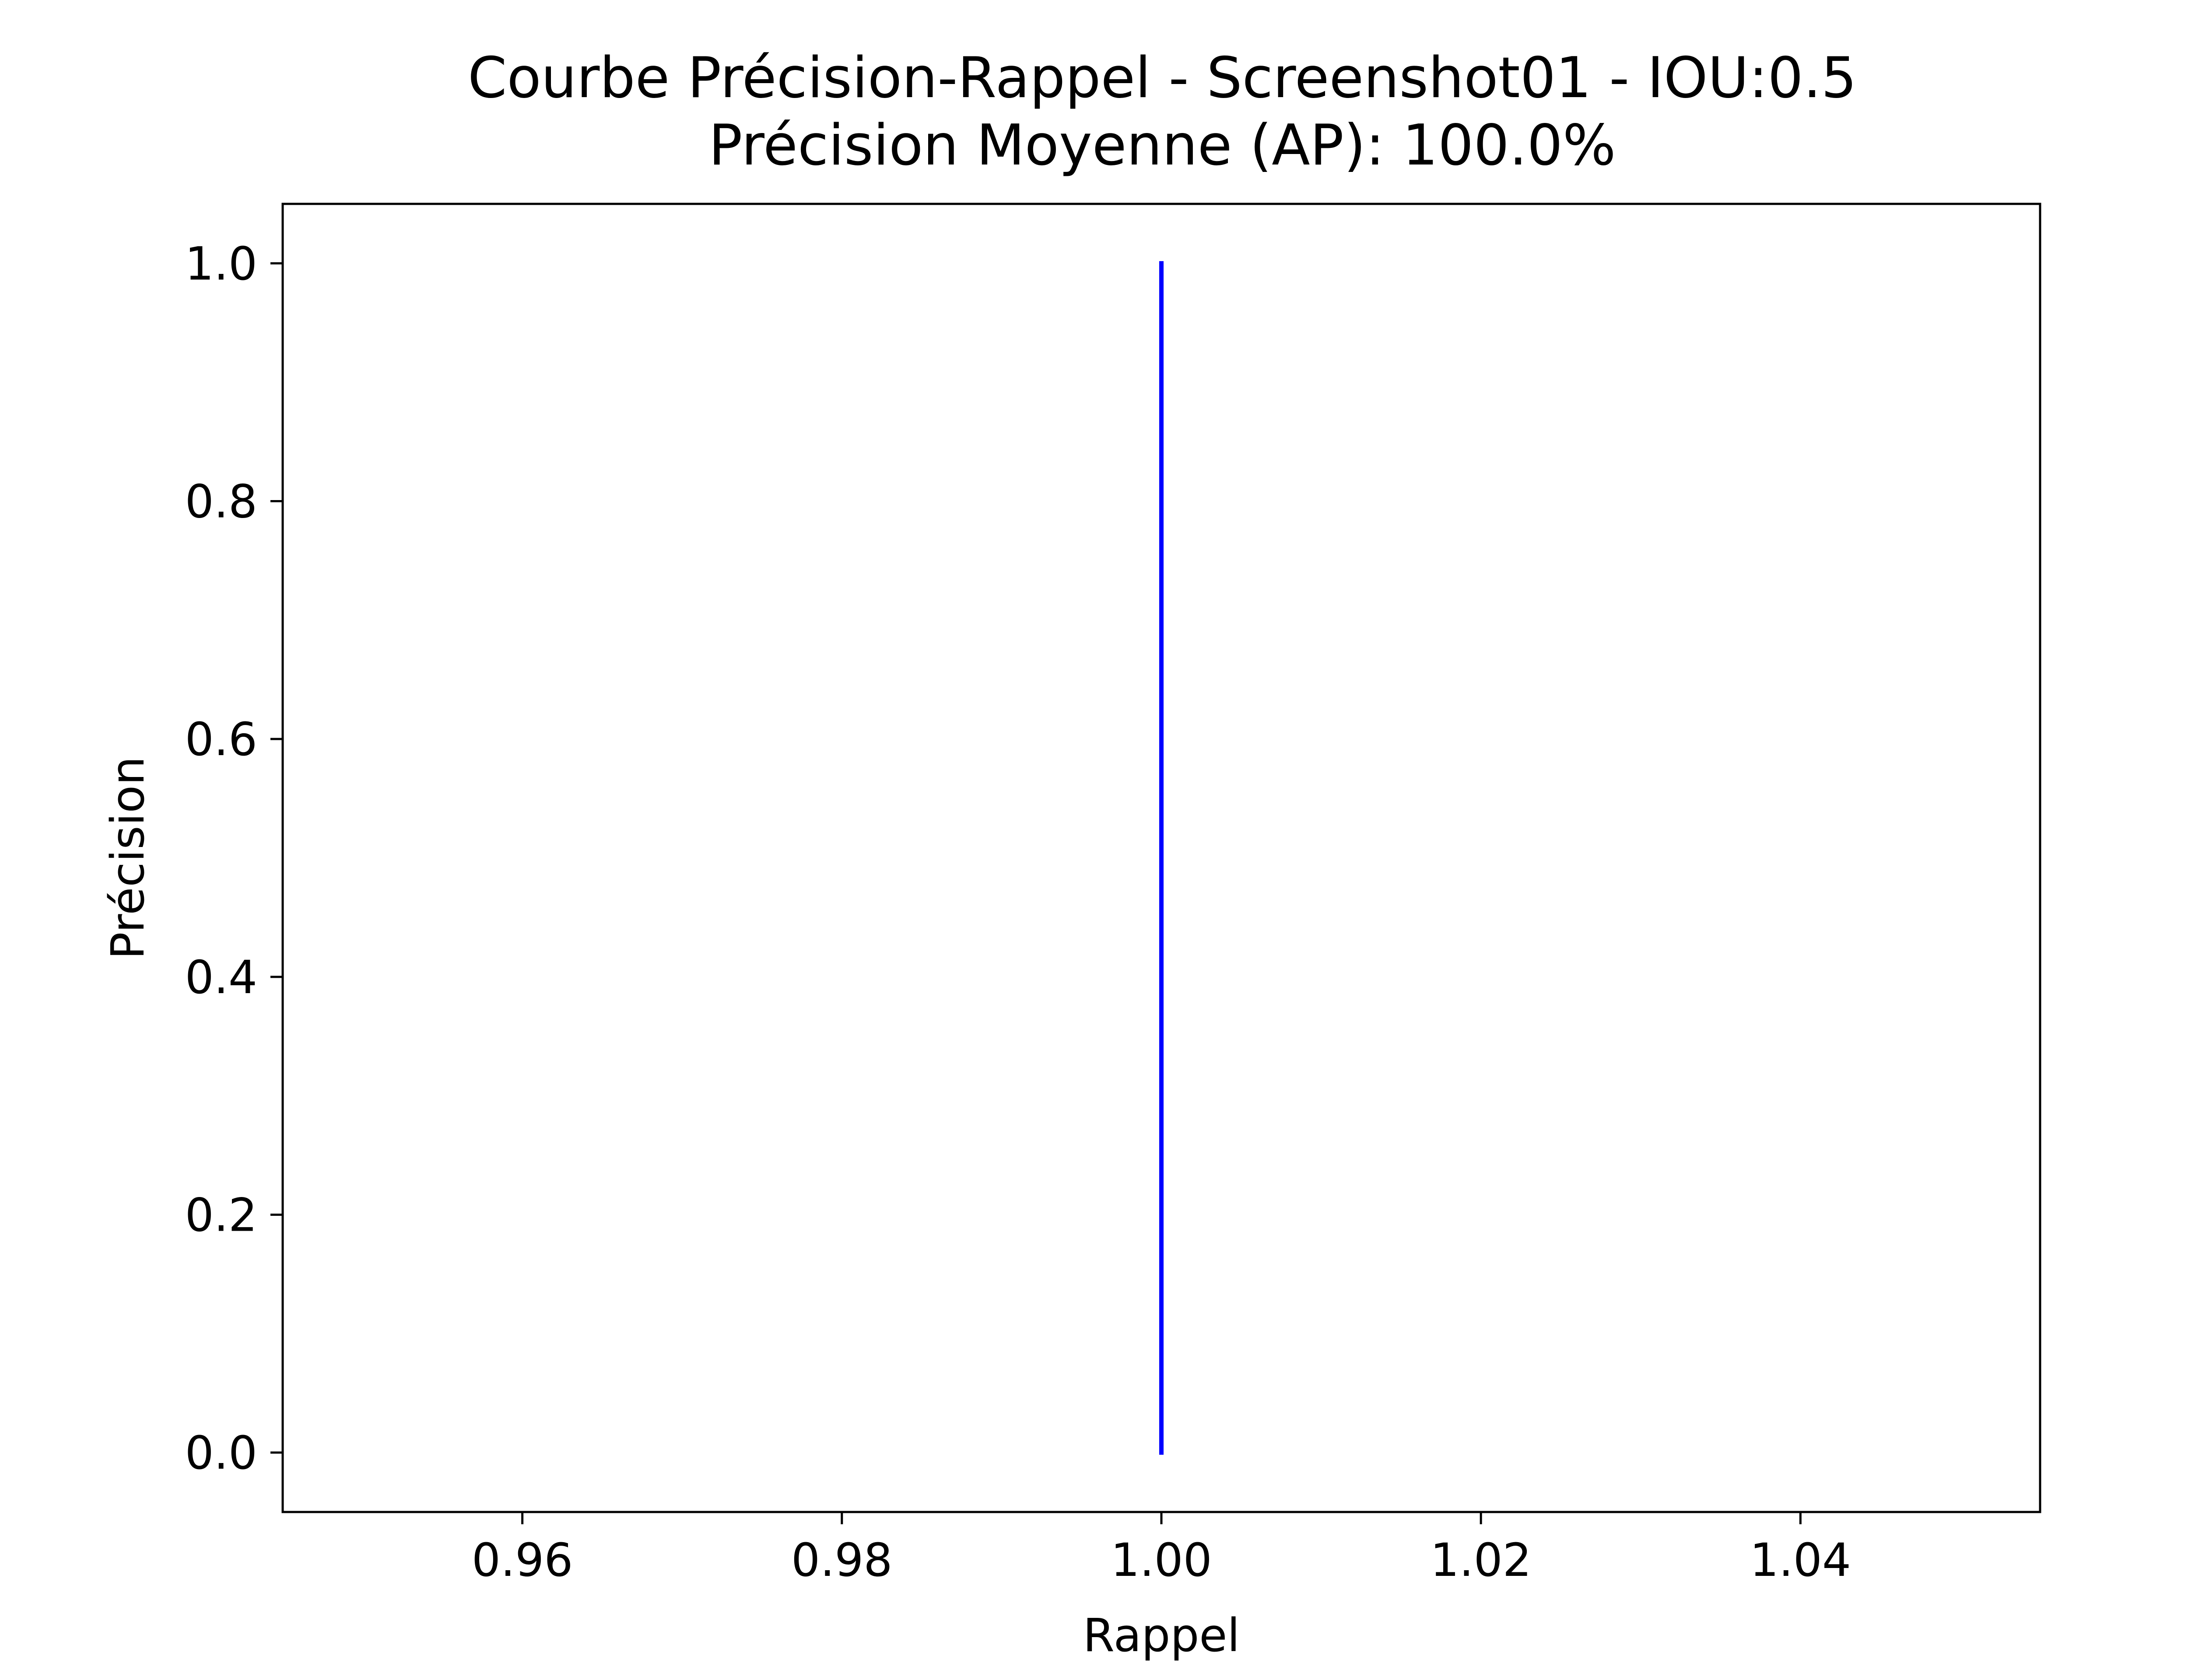 This screenshot has width=2188, height=1680. What do you see at coordinates (1162, 145) in the screenshot?
I see `chart-subtitle: Précision Moyenne (AP): 100.0%` at bounding box center [1162, 145].